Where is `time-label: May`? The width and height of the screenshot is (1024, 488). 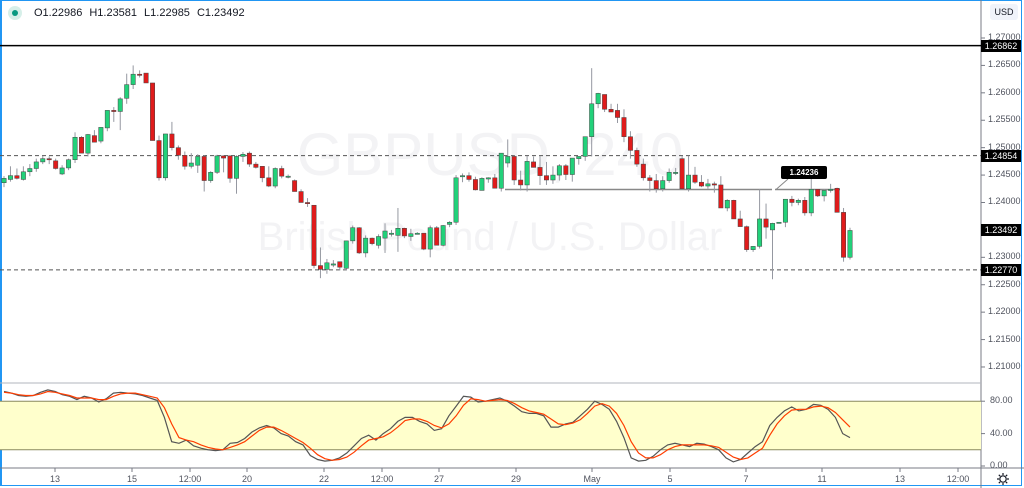 time-label: May is located at coordinates (592, 479).